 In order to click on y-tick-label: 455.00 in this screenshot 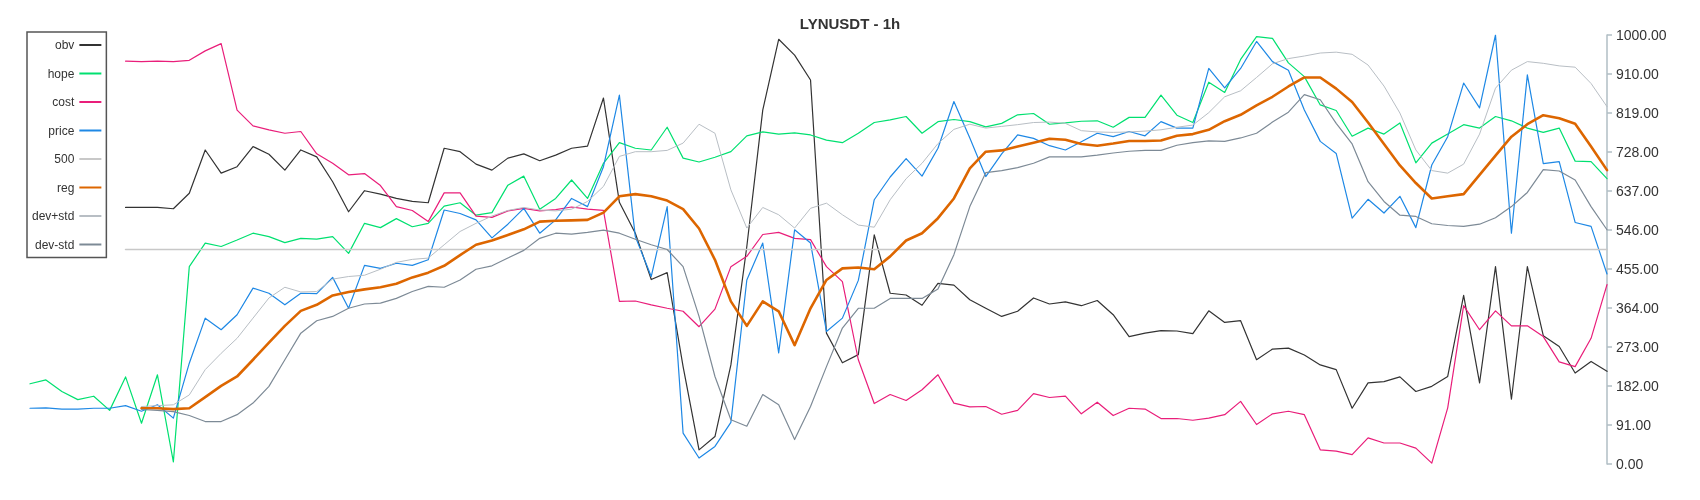, I will do `click(1638, 268)`.